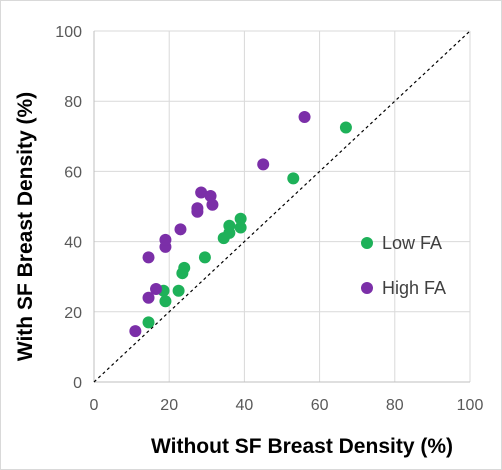 This screenshot has height=470, width=502. What do you see at coordinates (470, 405) in the screenshot?
I see `x-tick-label: 100` at bounding box center [470, 405].